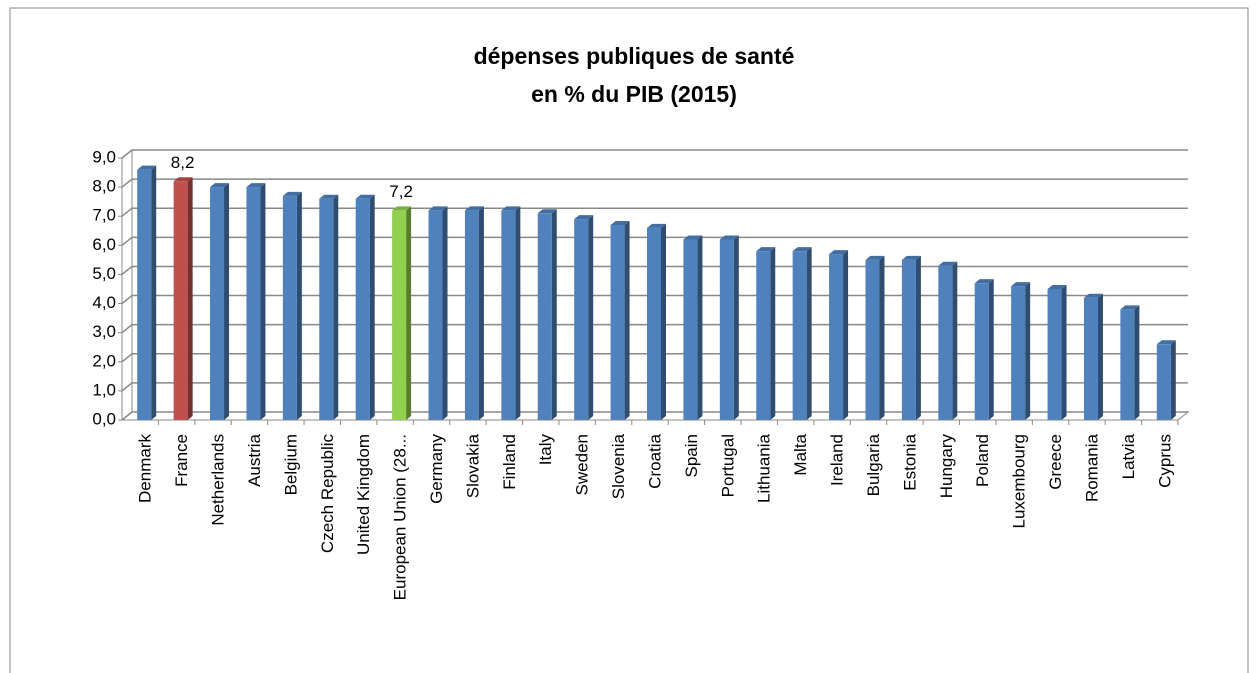  What do you see at coordinates (873, 464) in the screenshot?
I see `x-tick-label: Bulgaria` at bounding box center [873, 464].